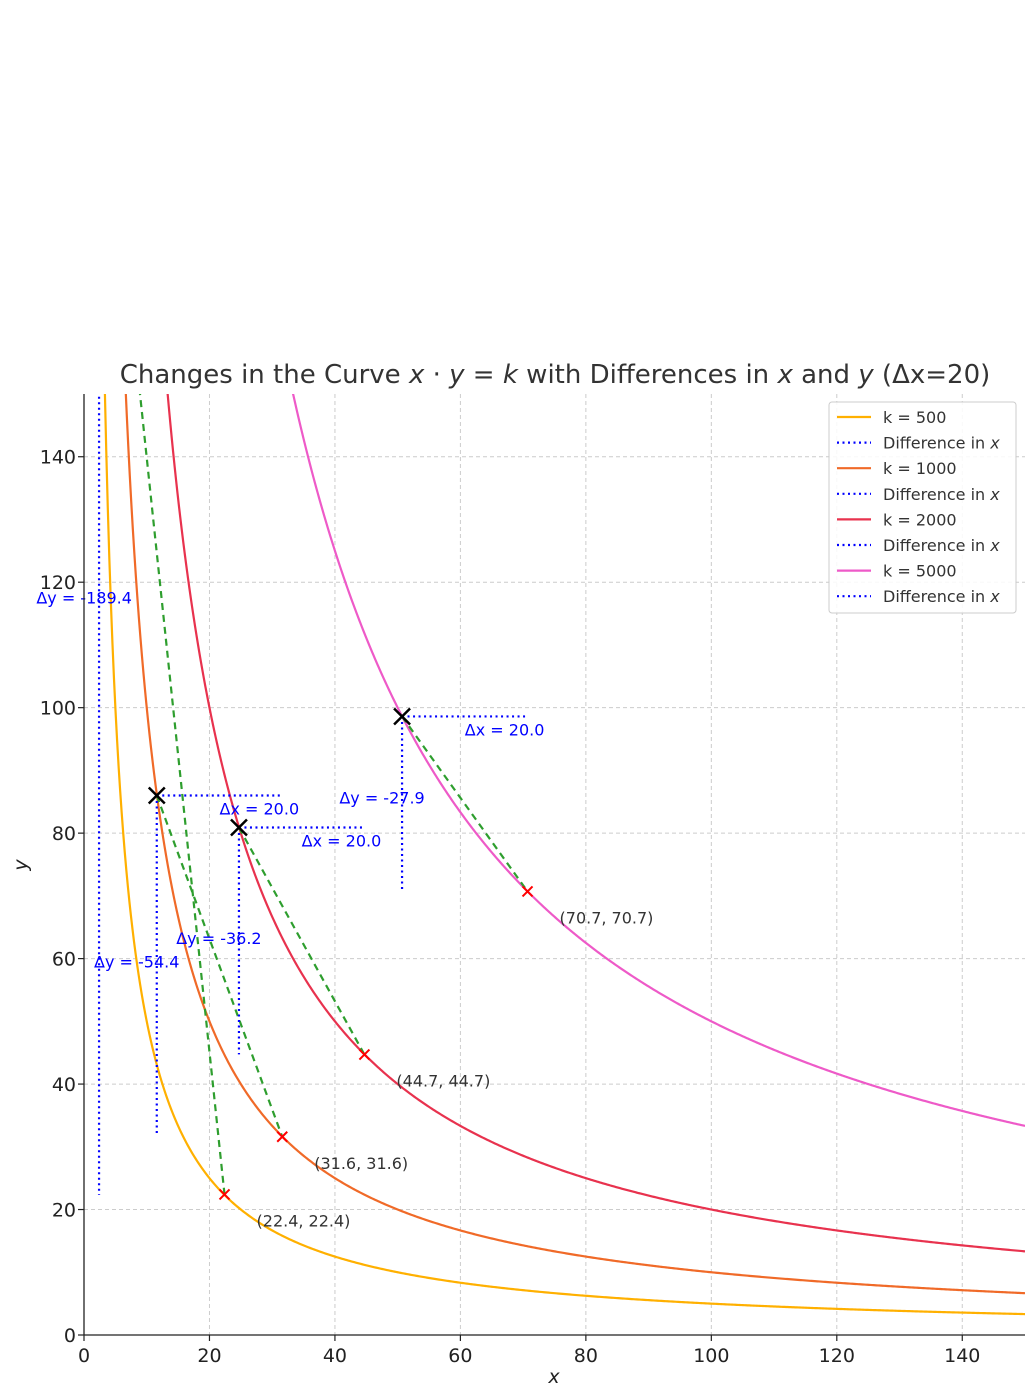 This screenshot has height=1400, width=1036. What do you see at coordinates (209, 1356) in the screenshot?
I see `x-tick-label: 20` at bounding box center [209, 1356].